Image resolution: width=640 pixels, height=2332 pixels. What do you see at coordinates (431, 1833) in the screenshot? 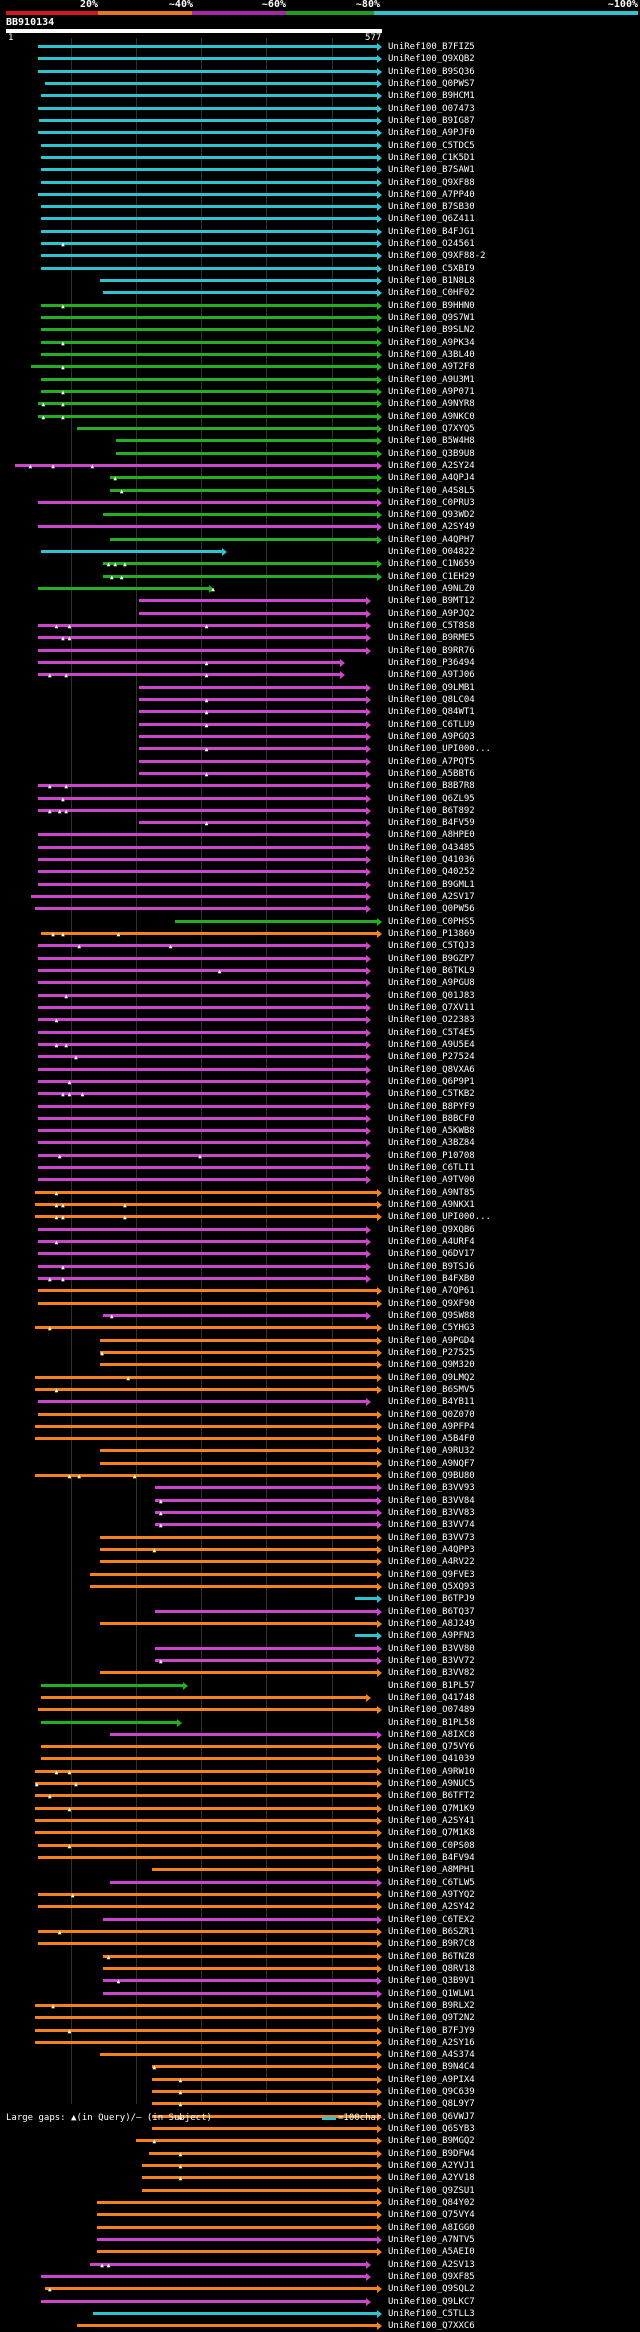
I see `hit-label: UniRef100_Q7M1K8` at bounding box center [431, 1833].